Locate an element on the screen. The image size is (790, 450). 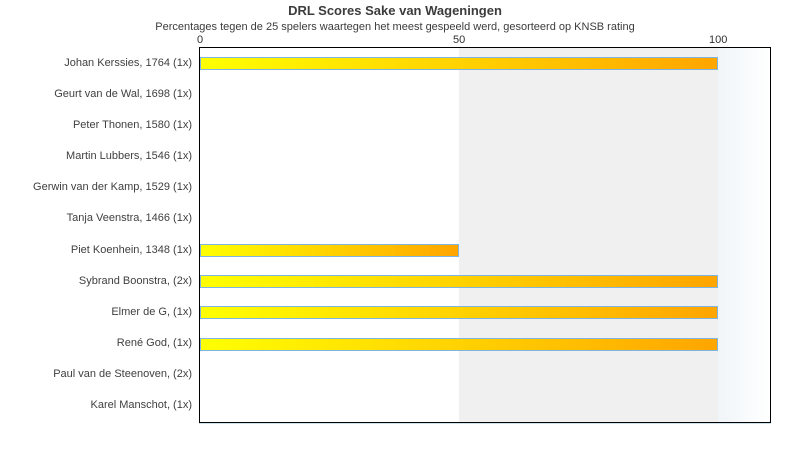
y-axis-label: Sybrand Boonstra, (2x) is located at coordinates (135, 280).